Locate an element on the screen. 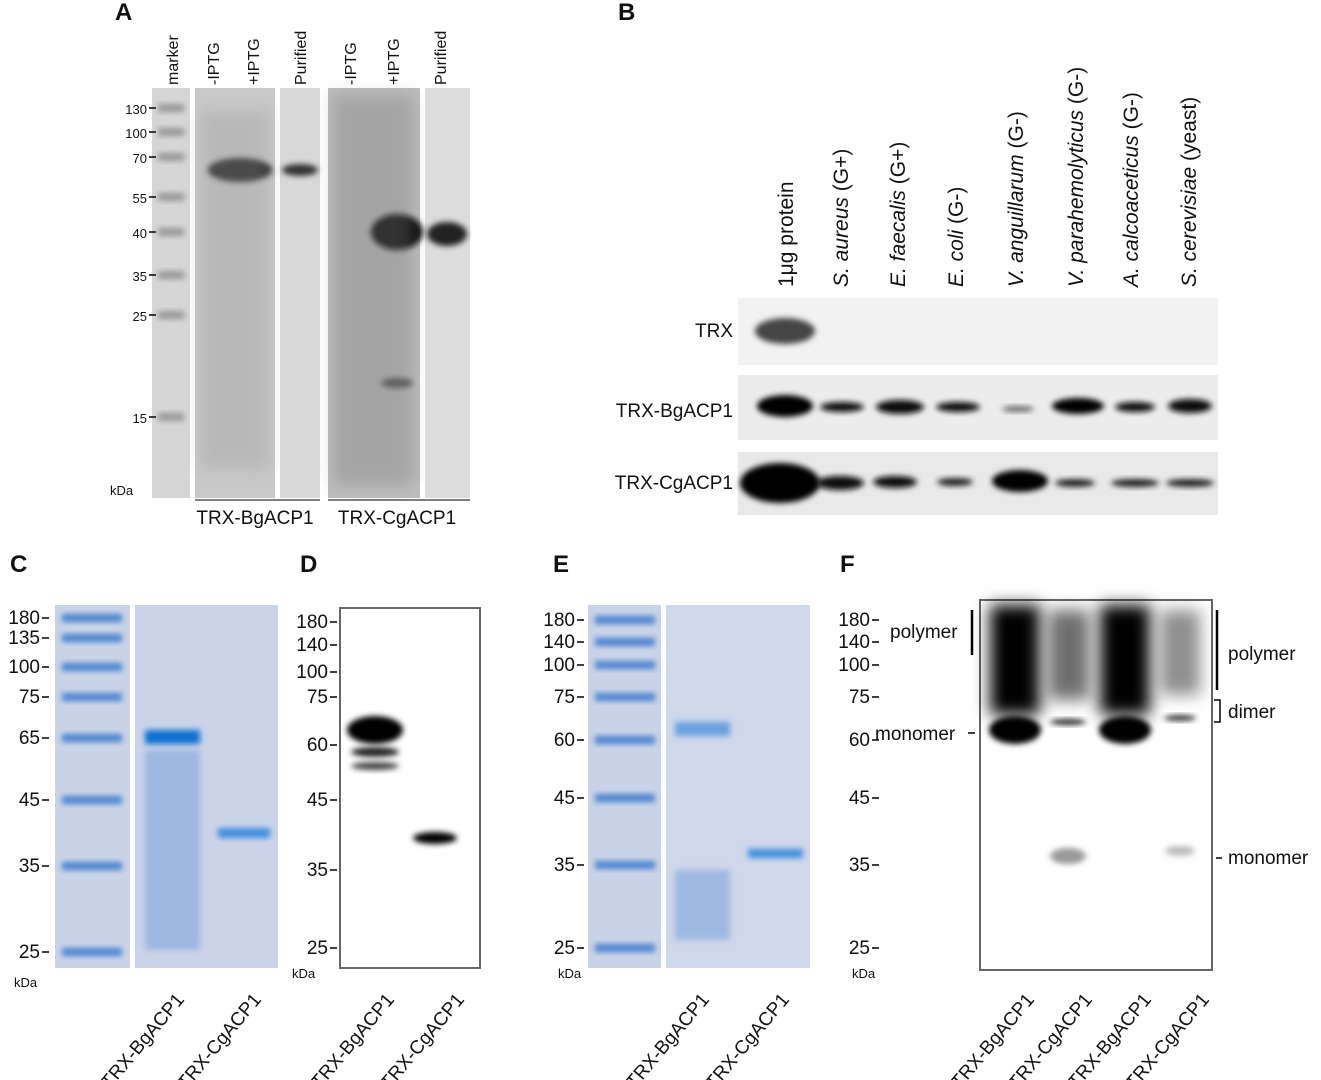  blot-f is located at coordinates (1096, 785).